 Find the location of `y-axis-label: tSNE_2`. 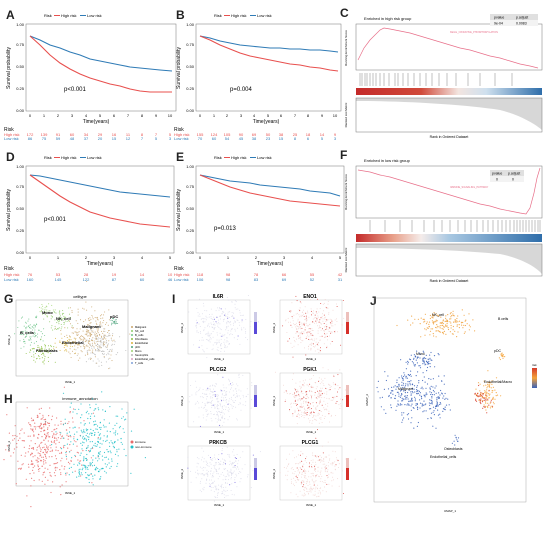

y-axis-label: tSNE_2 is located at coordinates (274, 474).